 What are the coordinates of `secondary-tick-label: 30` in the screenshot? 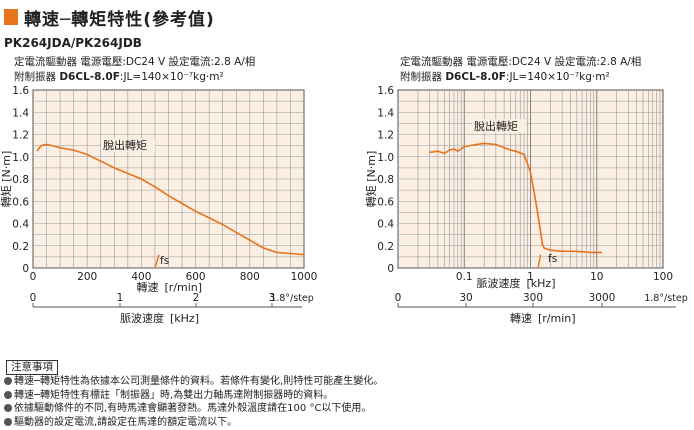 It's located at (465, 298).